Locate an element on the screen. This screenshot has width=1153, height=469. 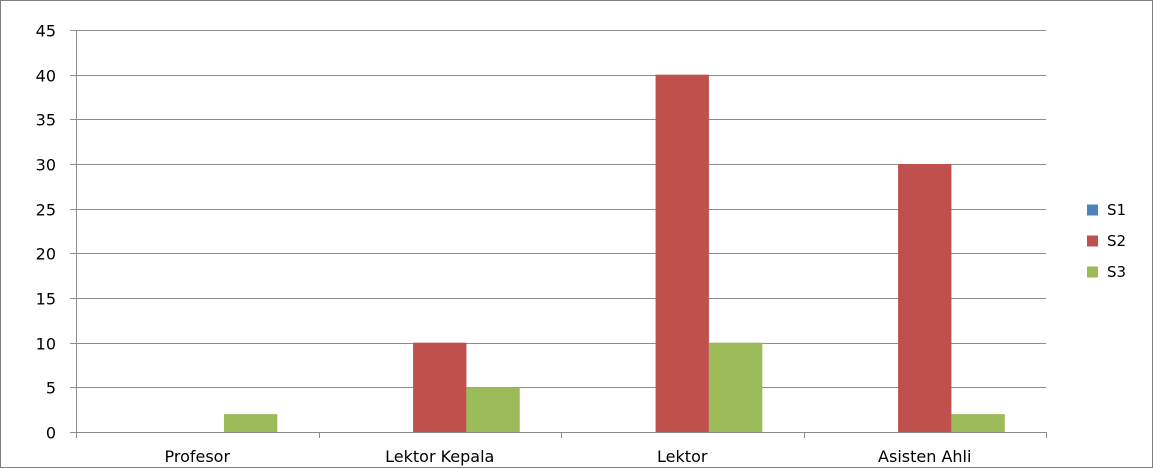
y-tick-label: 0 is located at coordinates (51, 433).